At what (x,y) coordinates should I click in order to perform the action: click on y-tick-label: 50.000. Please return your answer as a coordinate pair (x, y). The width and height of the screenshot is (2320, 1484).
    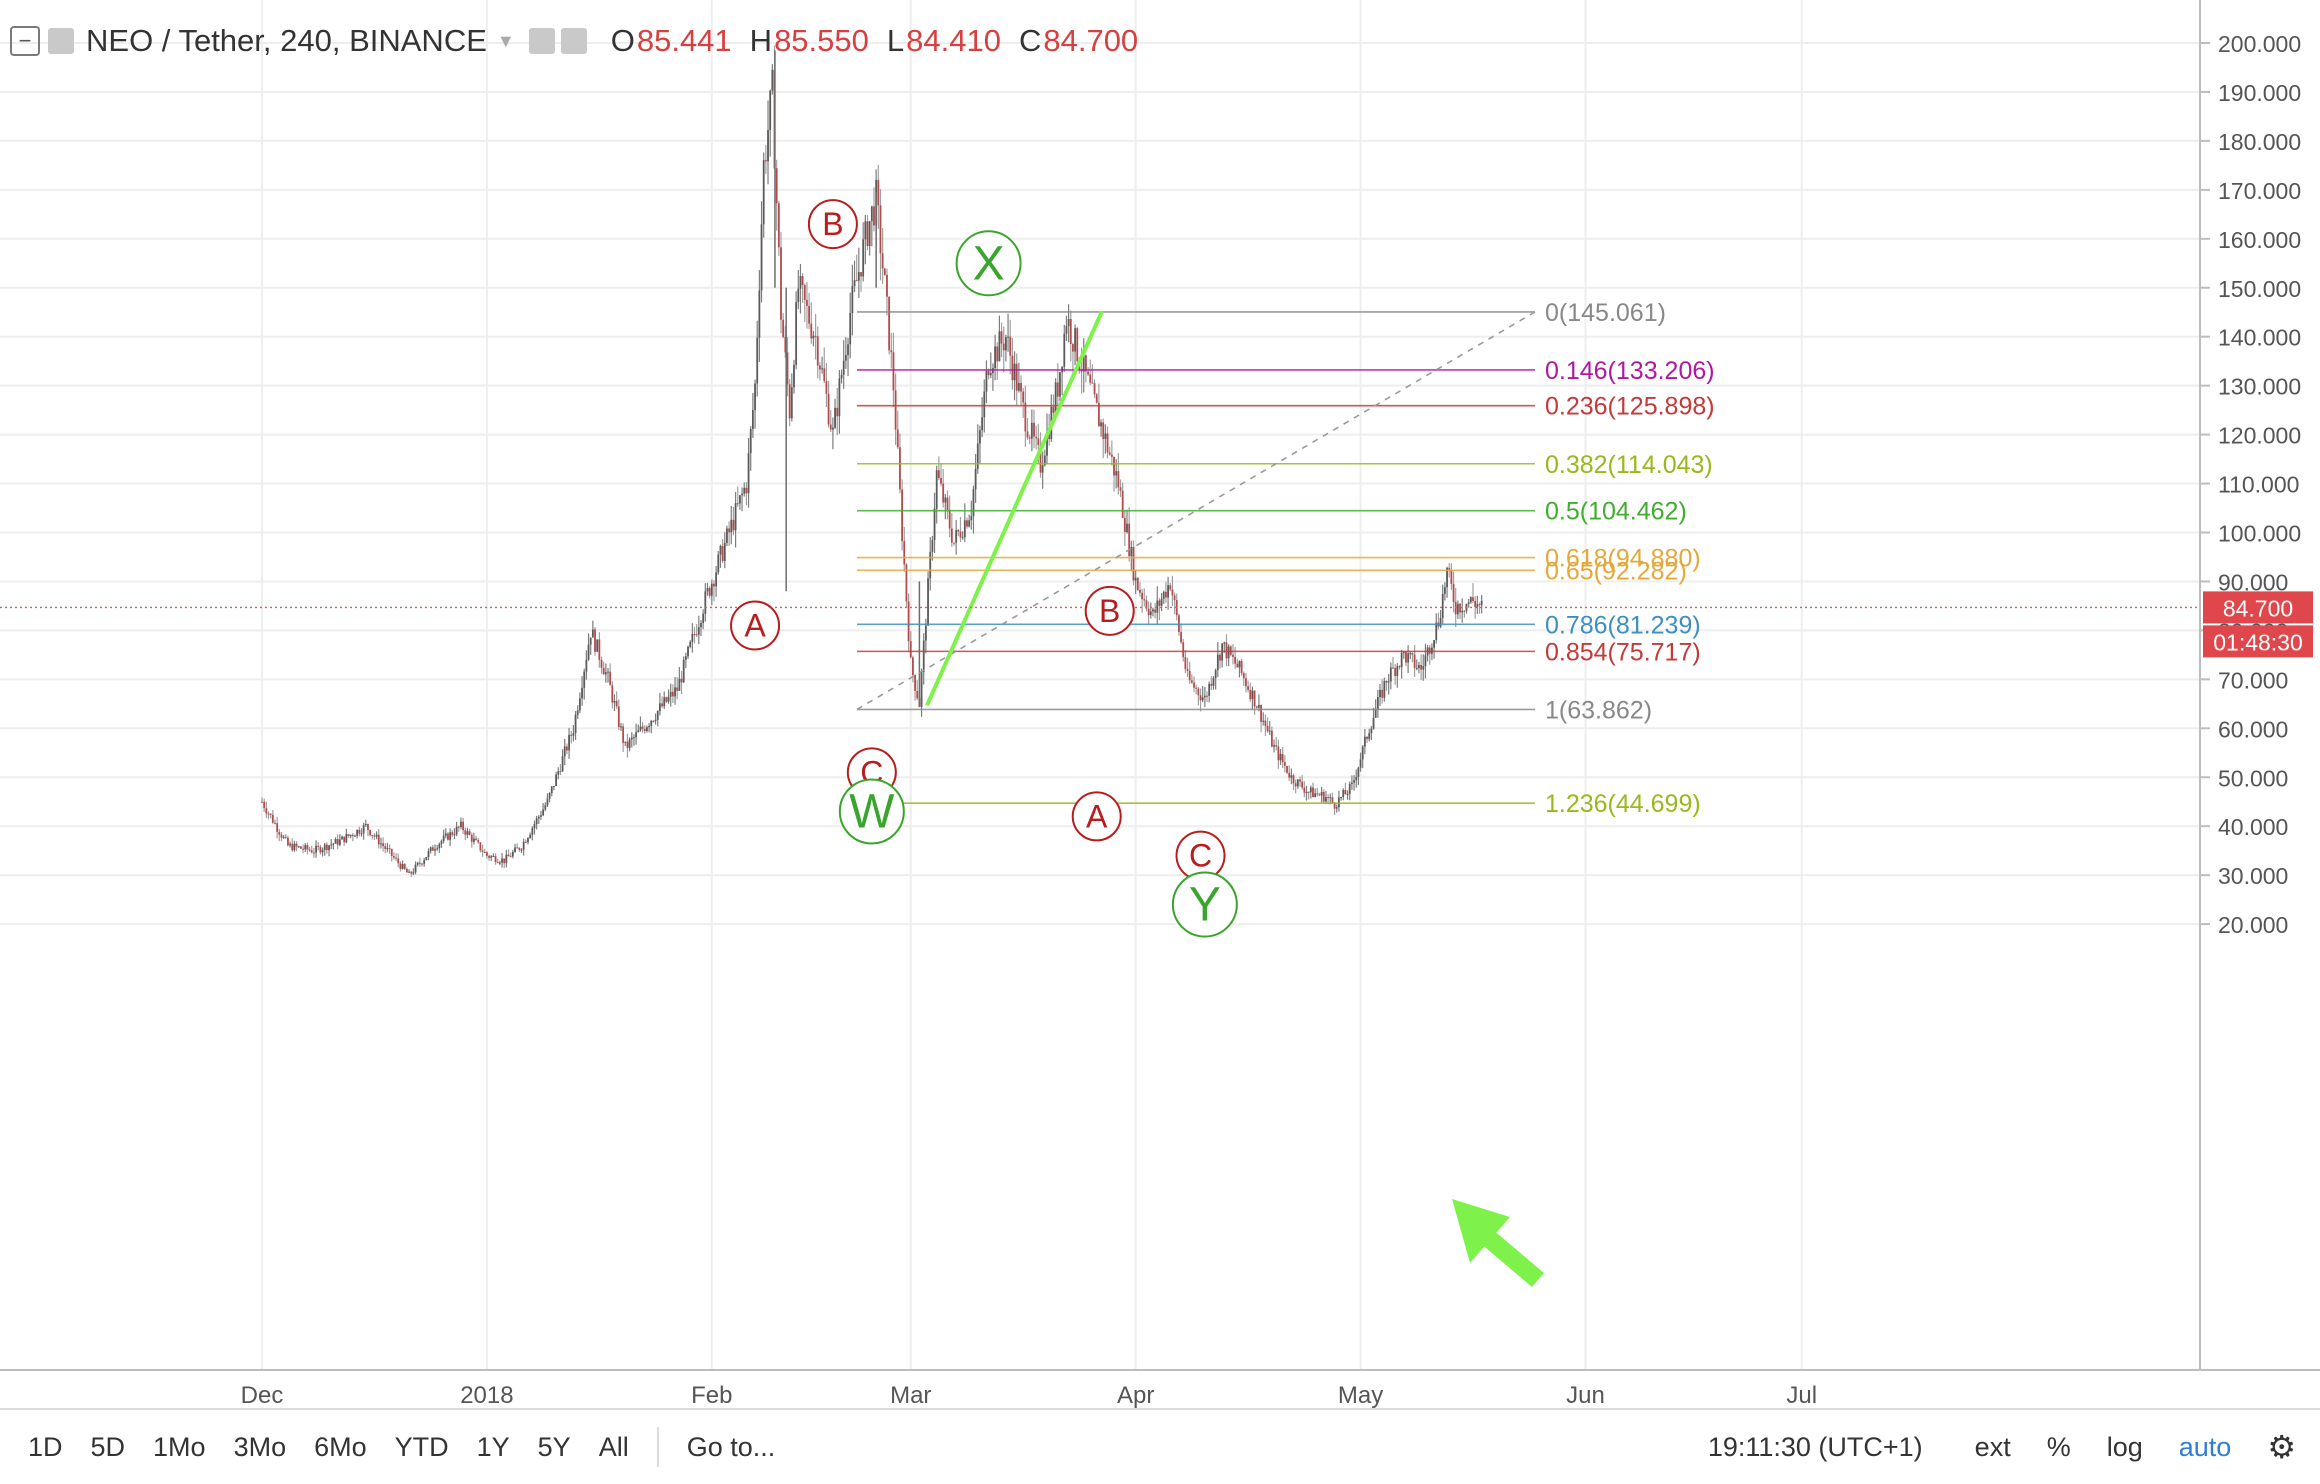
    Looking at the image, I should click on (2253, 778).